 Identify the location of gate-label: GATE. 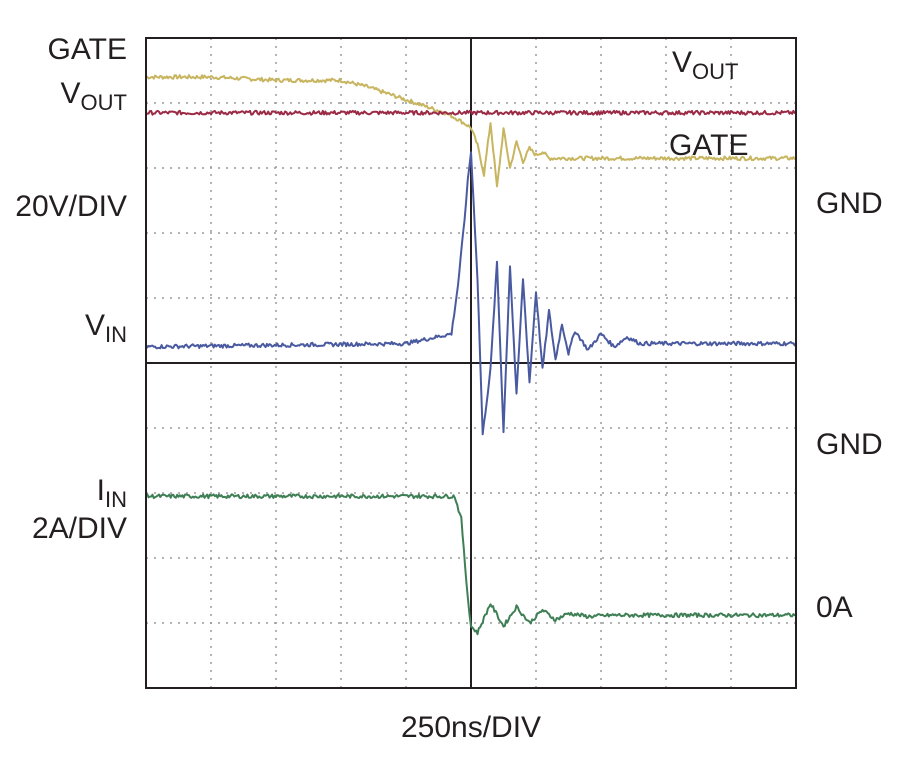
(87, 49).